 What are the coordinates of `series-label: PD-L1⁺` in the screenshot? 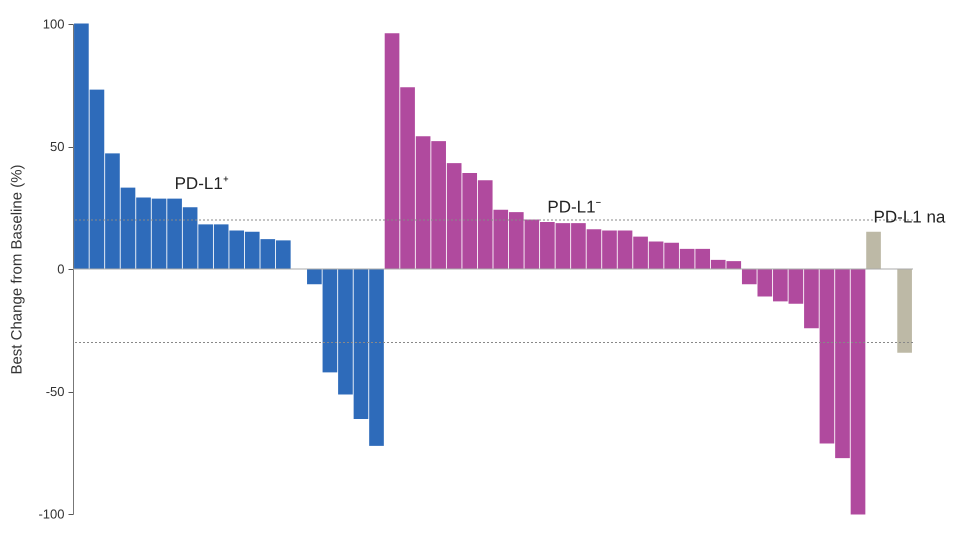 It's located at (201, 184).